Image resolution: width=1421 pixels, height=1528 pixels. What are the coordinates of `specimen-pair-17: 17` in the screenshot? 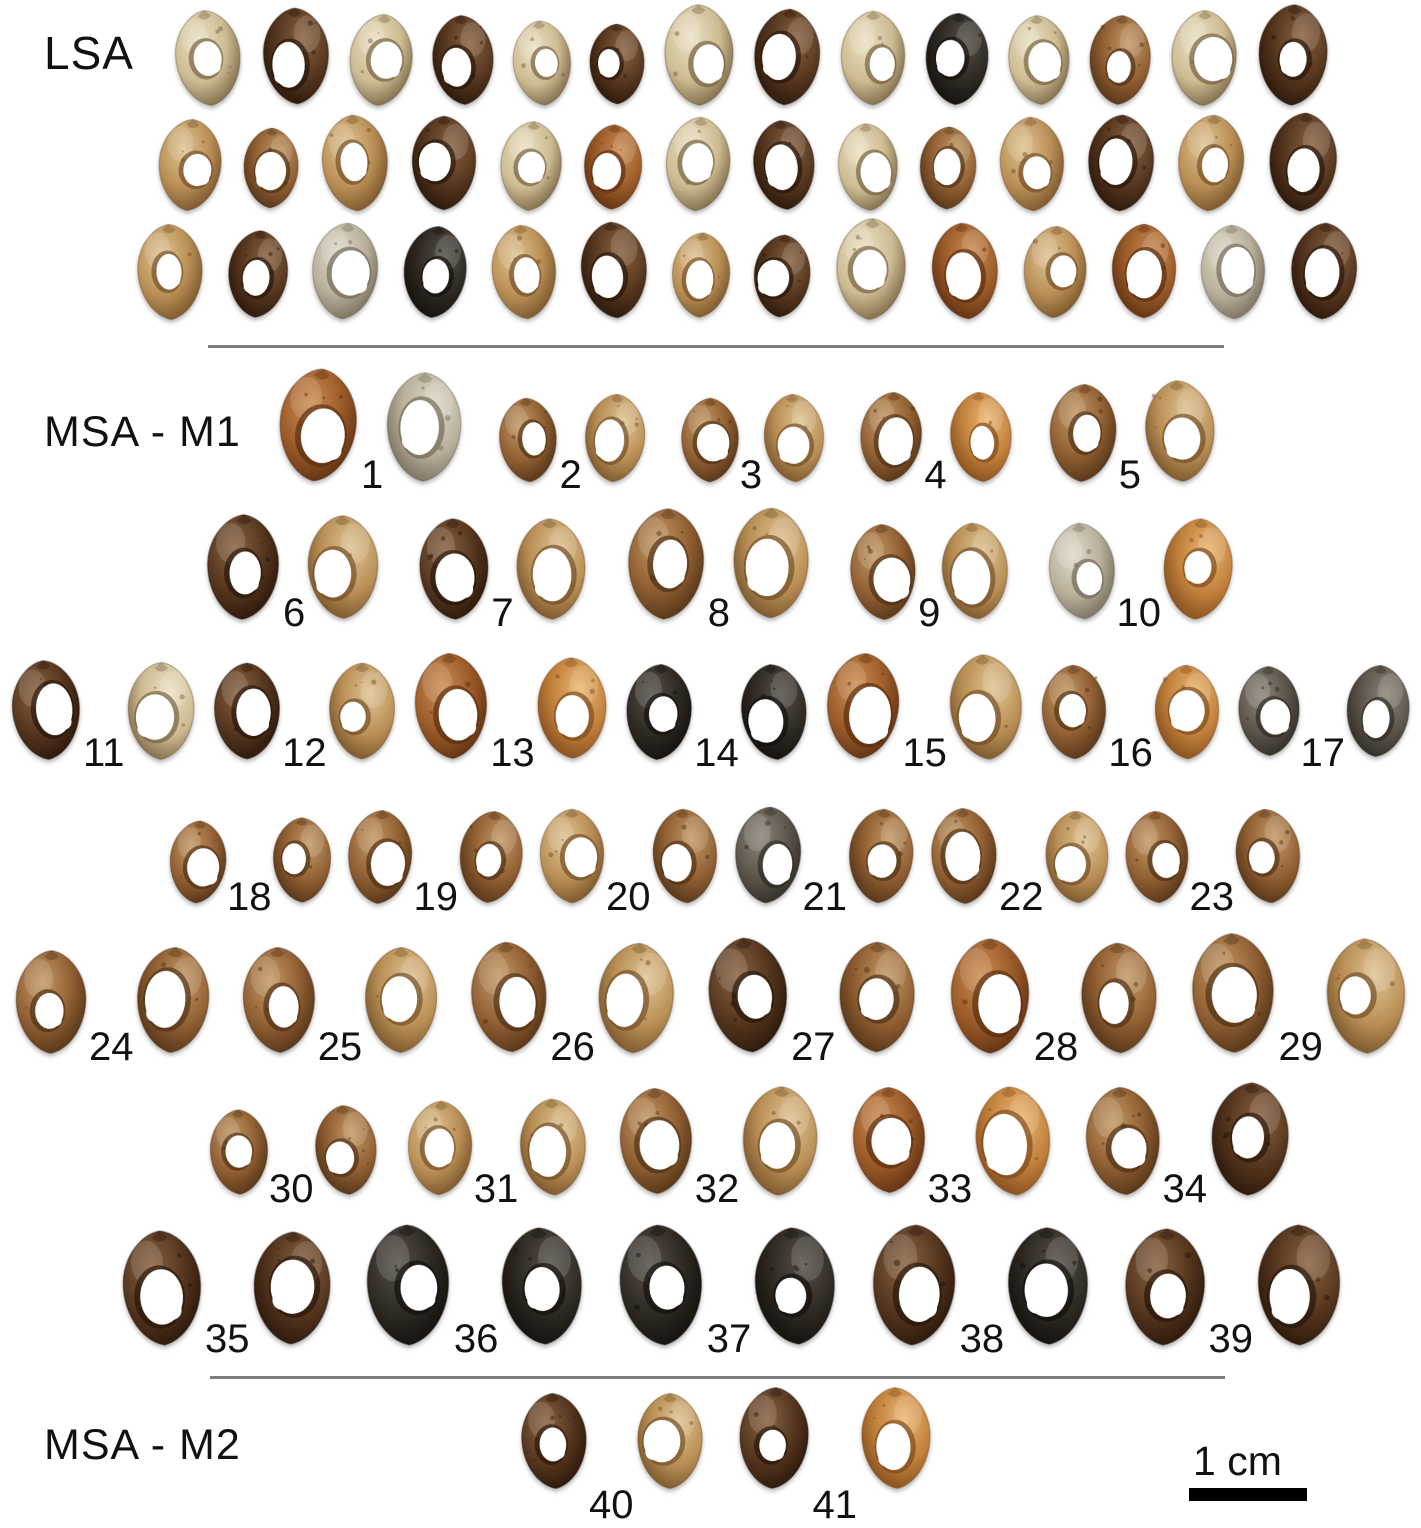 It's located at (1324, 716).